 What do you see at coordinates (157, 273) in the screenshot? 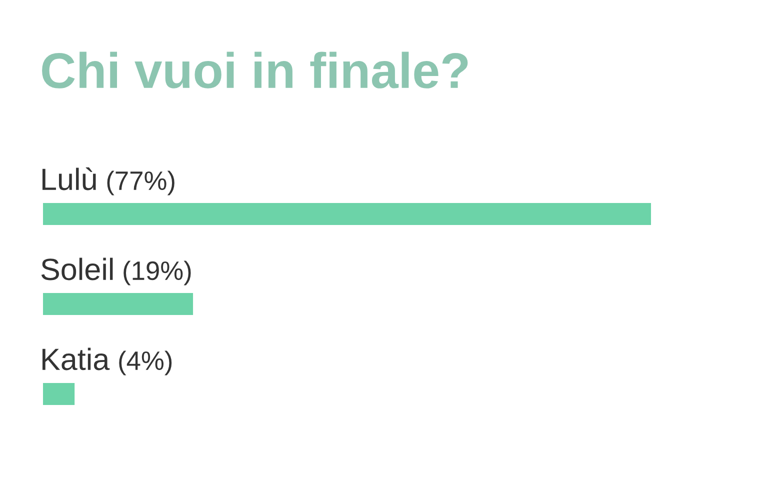
I see `data-label: (19%)` at bounding box center [157, 273].